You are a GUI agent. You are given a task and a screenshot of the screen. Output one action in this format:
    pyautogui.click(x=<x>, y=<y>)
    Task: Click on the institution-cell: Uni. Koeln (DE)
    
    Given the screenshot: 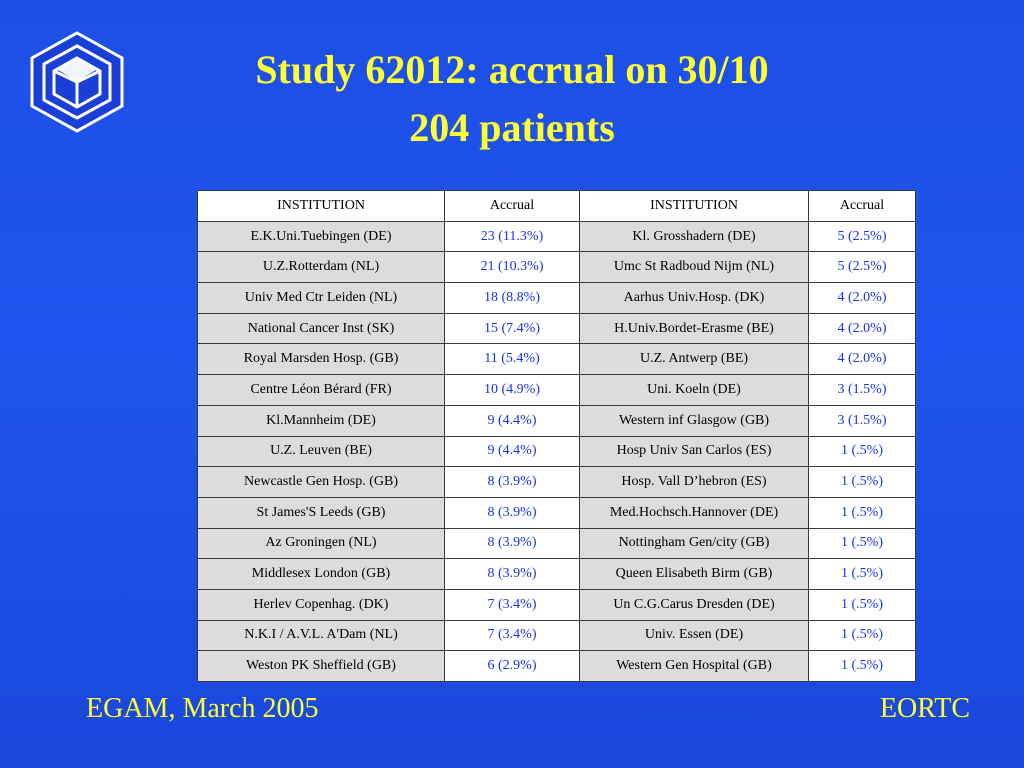 What is the action you would take?
    pyautogui.click(x=694, y=390)
    